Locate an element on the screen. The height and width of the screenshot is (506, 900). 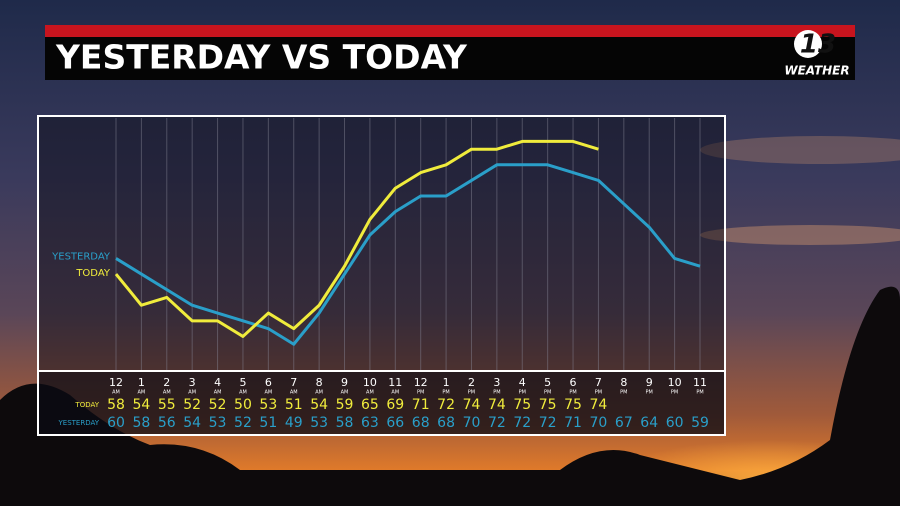
data-table is located at coordinates (381, 402).